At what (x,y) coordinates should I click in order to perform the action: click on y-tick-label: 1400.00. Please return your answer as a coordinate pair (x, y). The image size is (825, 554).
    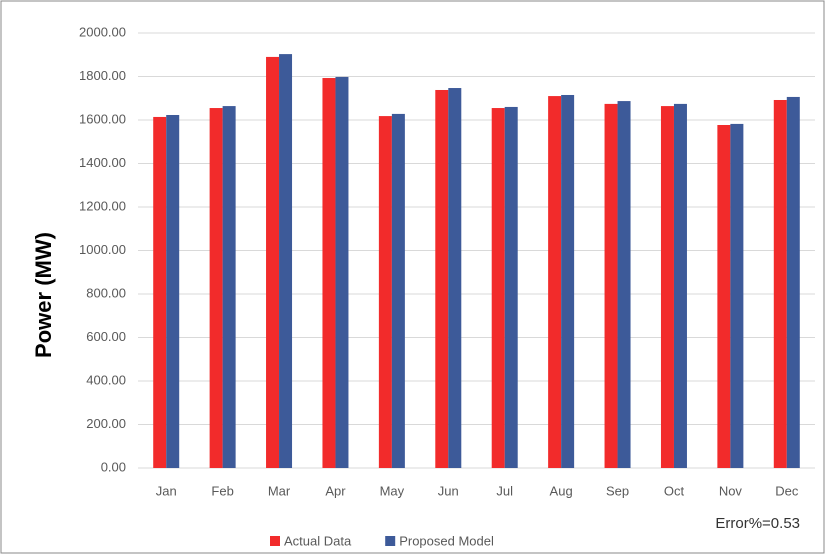
    Looking at the image, I should click on (102, 162).